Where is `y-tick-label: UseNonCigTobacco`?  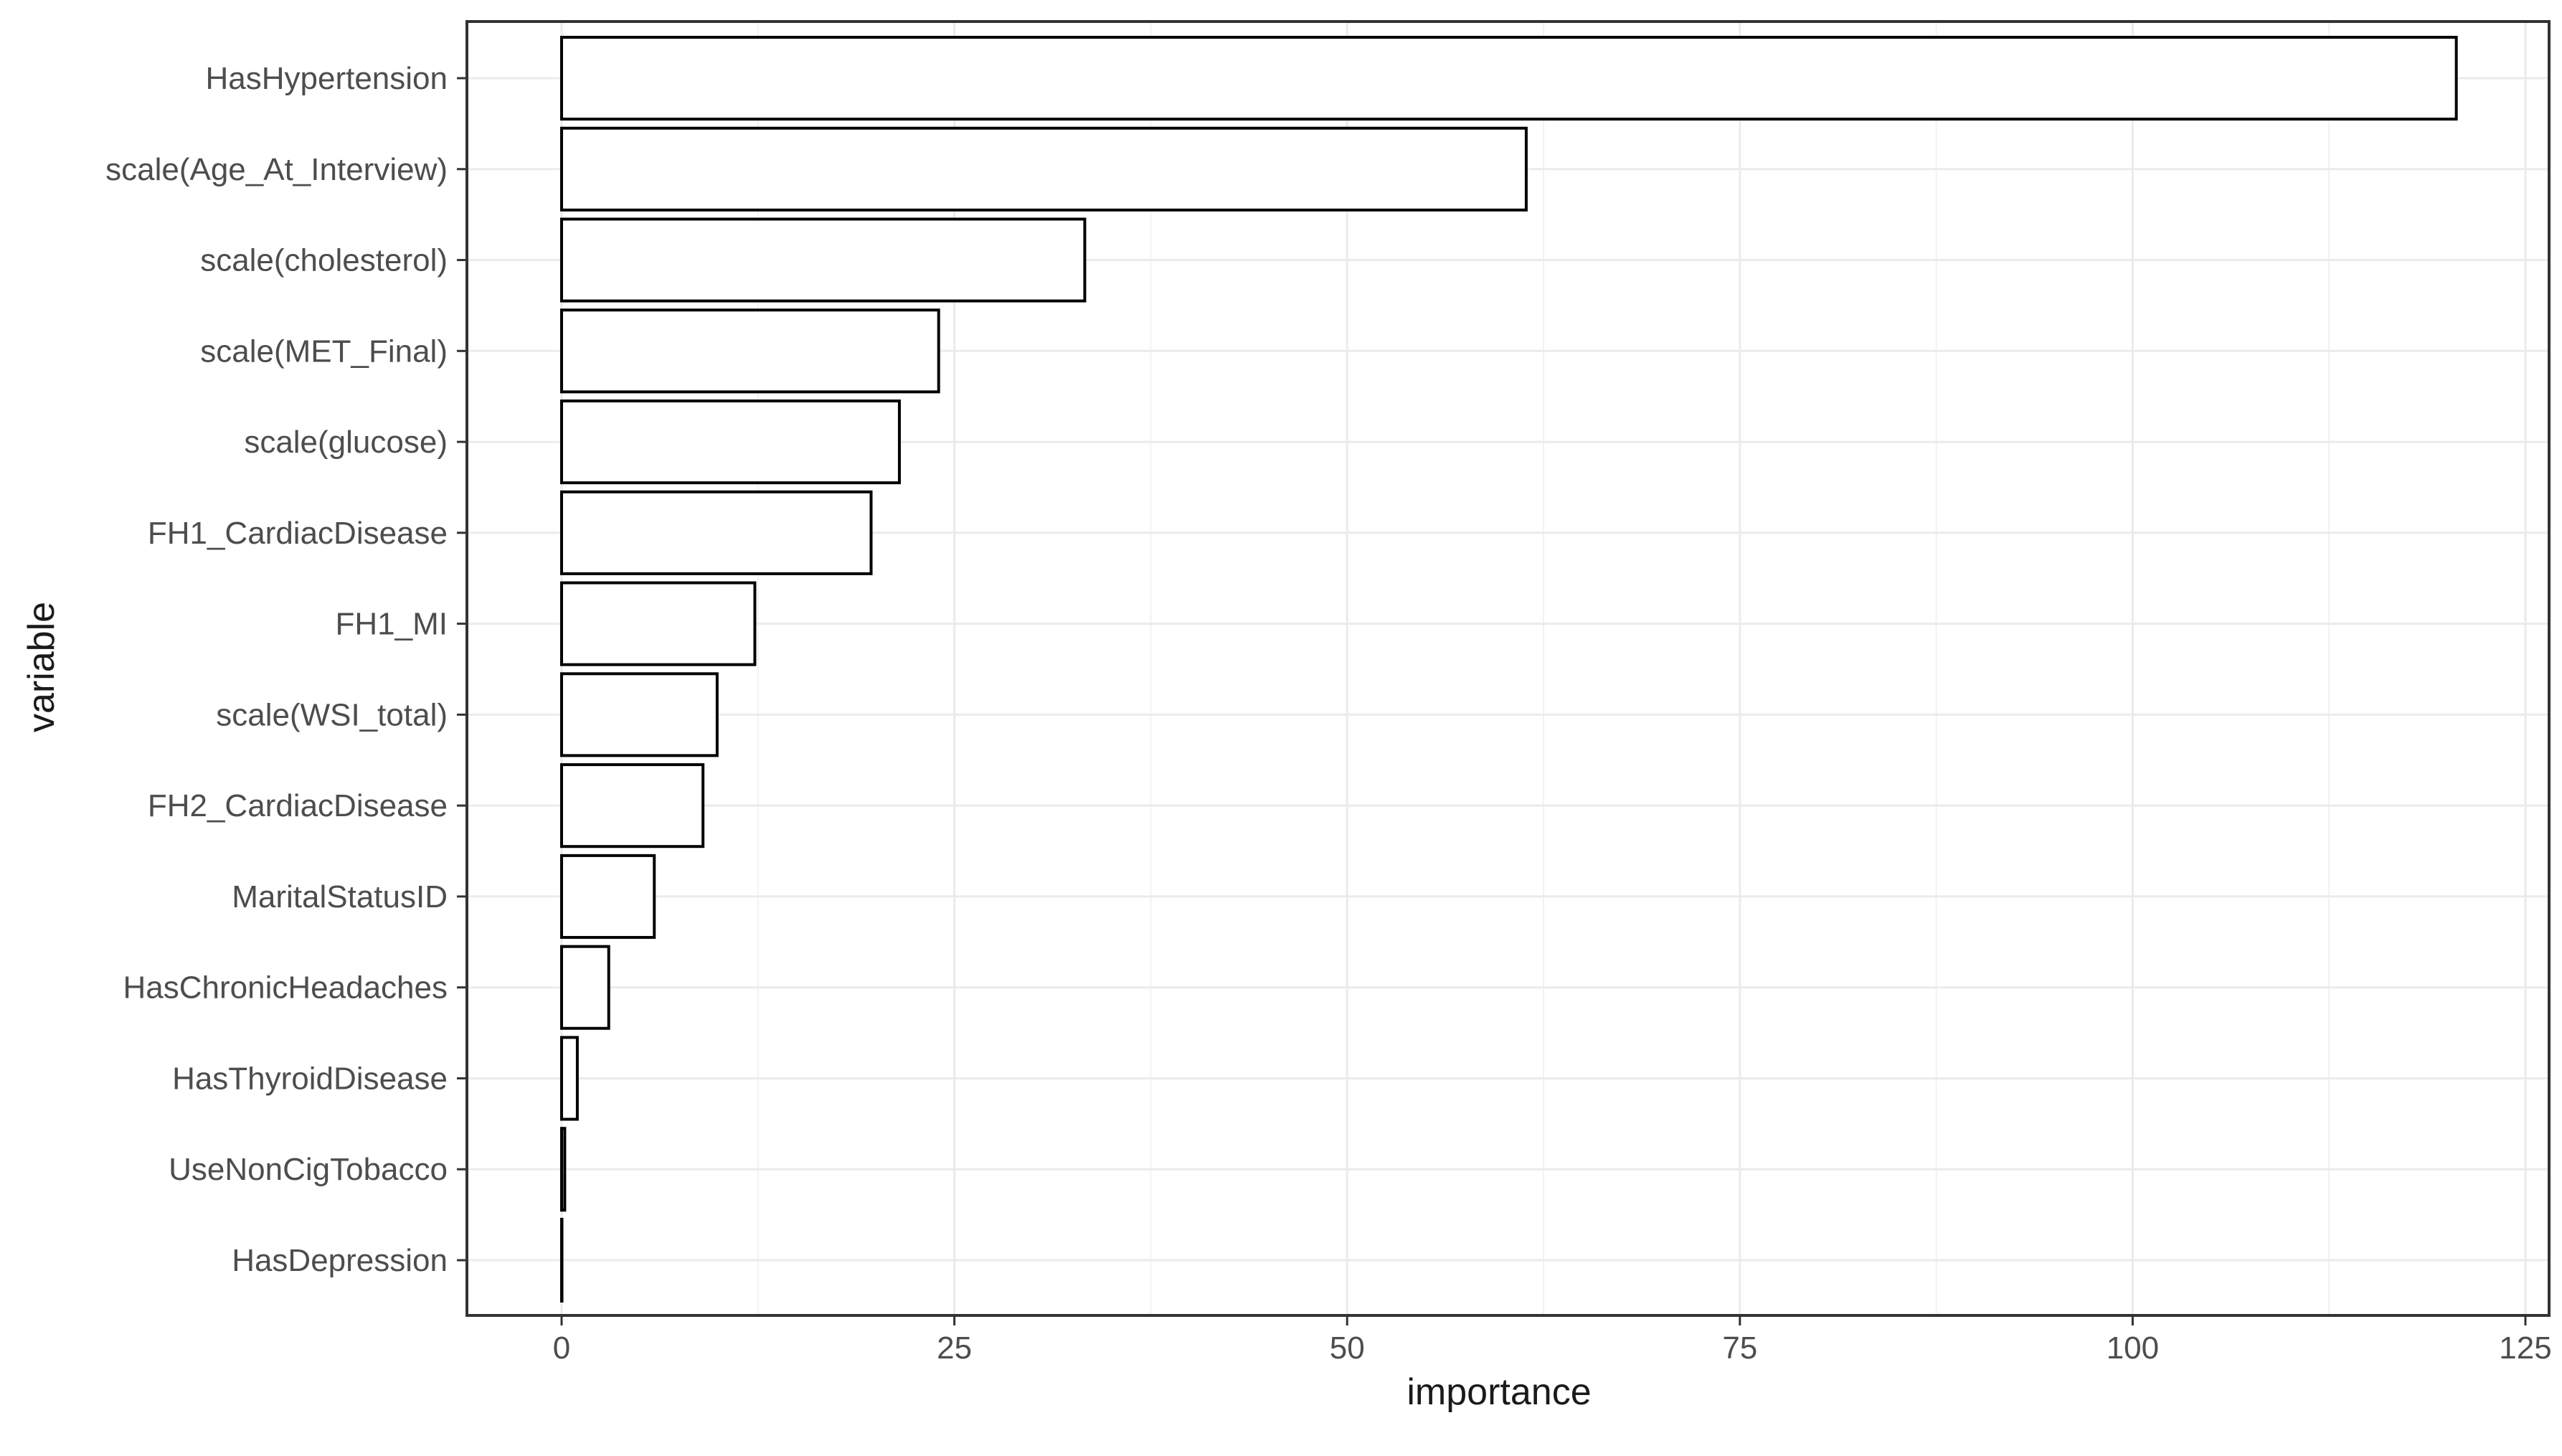
y-tick-label: UseNonCigTobacco is located at coordinates (308, 1169).